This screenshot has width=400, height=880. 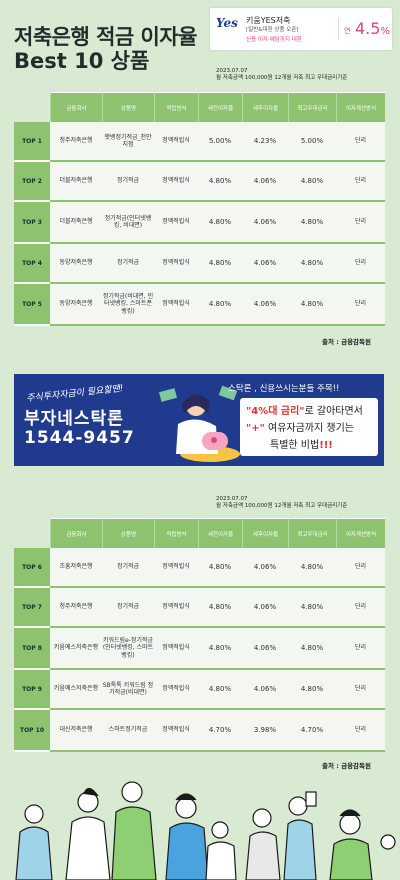 What do you see at coordinates (128, 305) in the screenshot?
I see `cell-product: 정기적금(비대면, 인터넷뱅킹, 스마트폰뱅킹)` at bounding box center [128, 305].